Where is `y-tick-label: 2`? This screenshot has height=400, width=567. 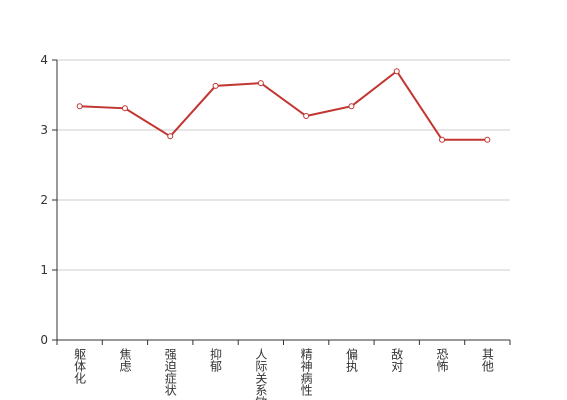
y-tick-label: 2 is located at coordinates (44, 200).